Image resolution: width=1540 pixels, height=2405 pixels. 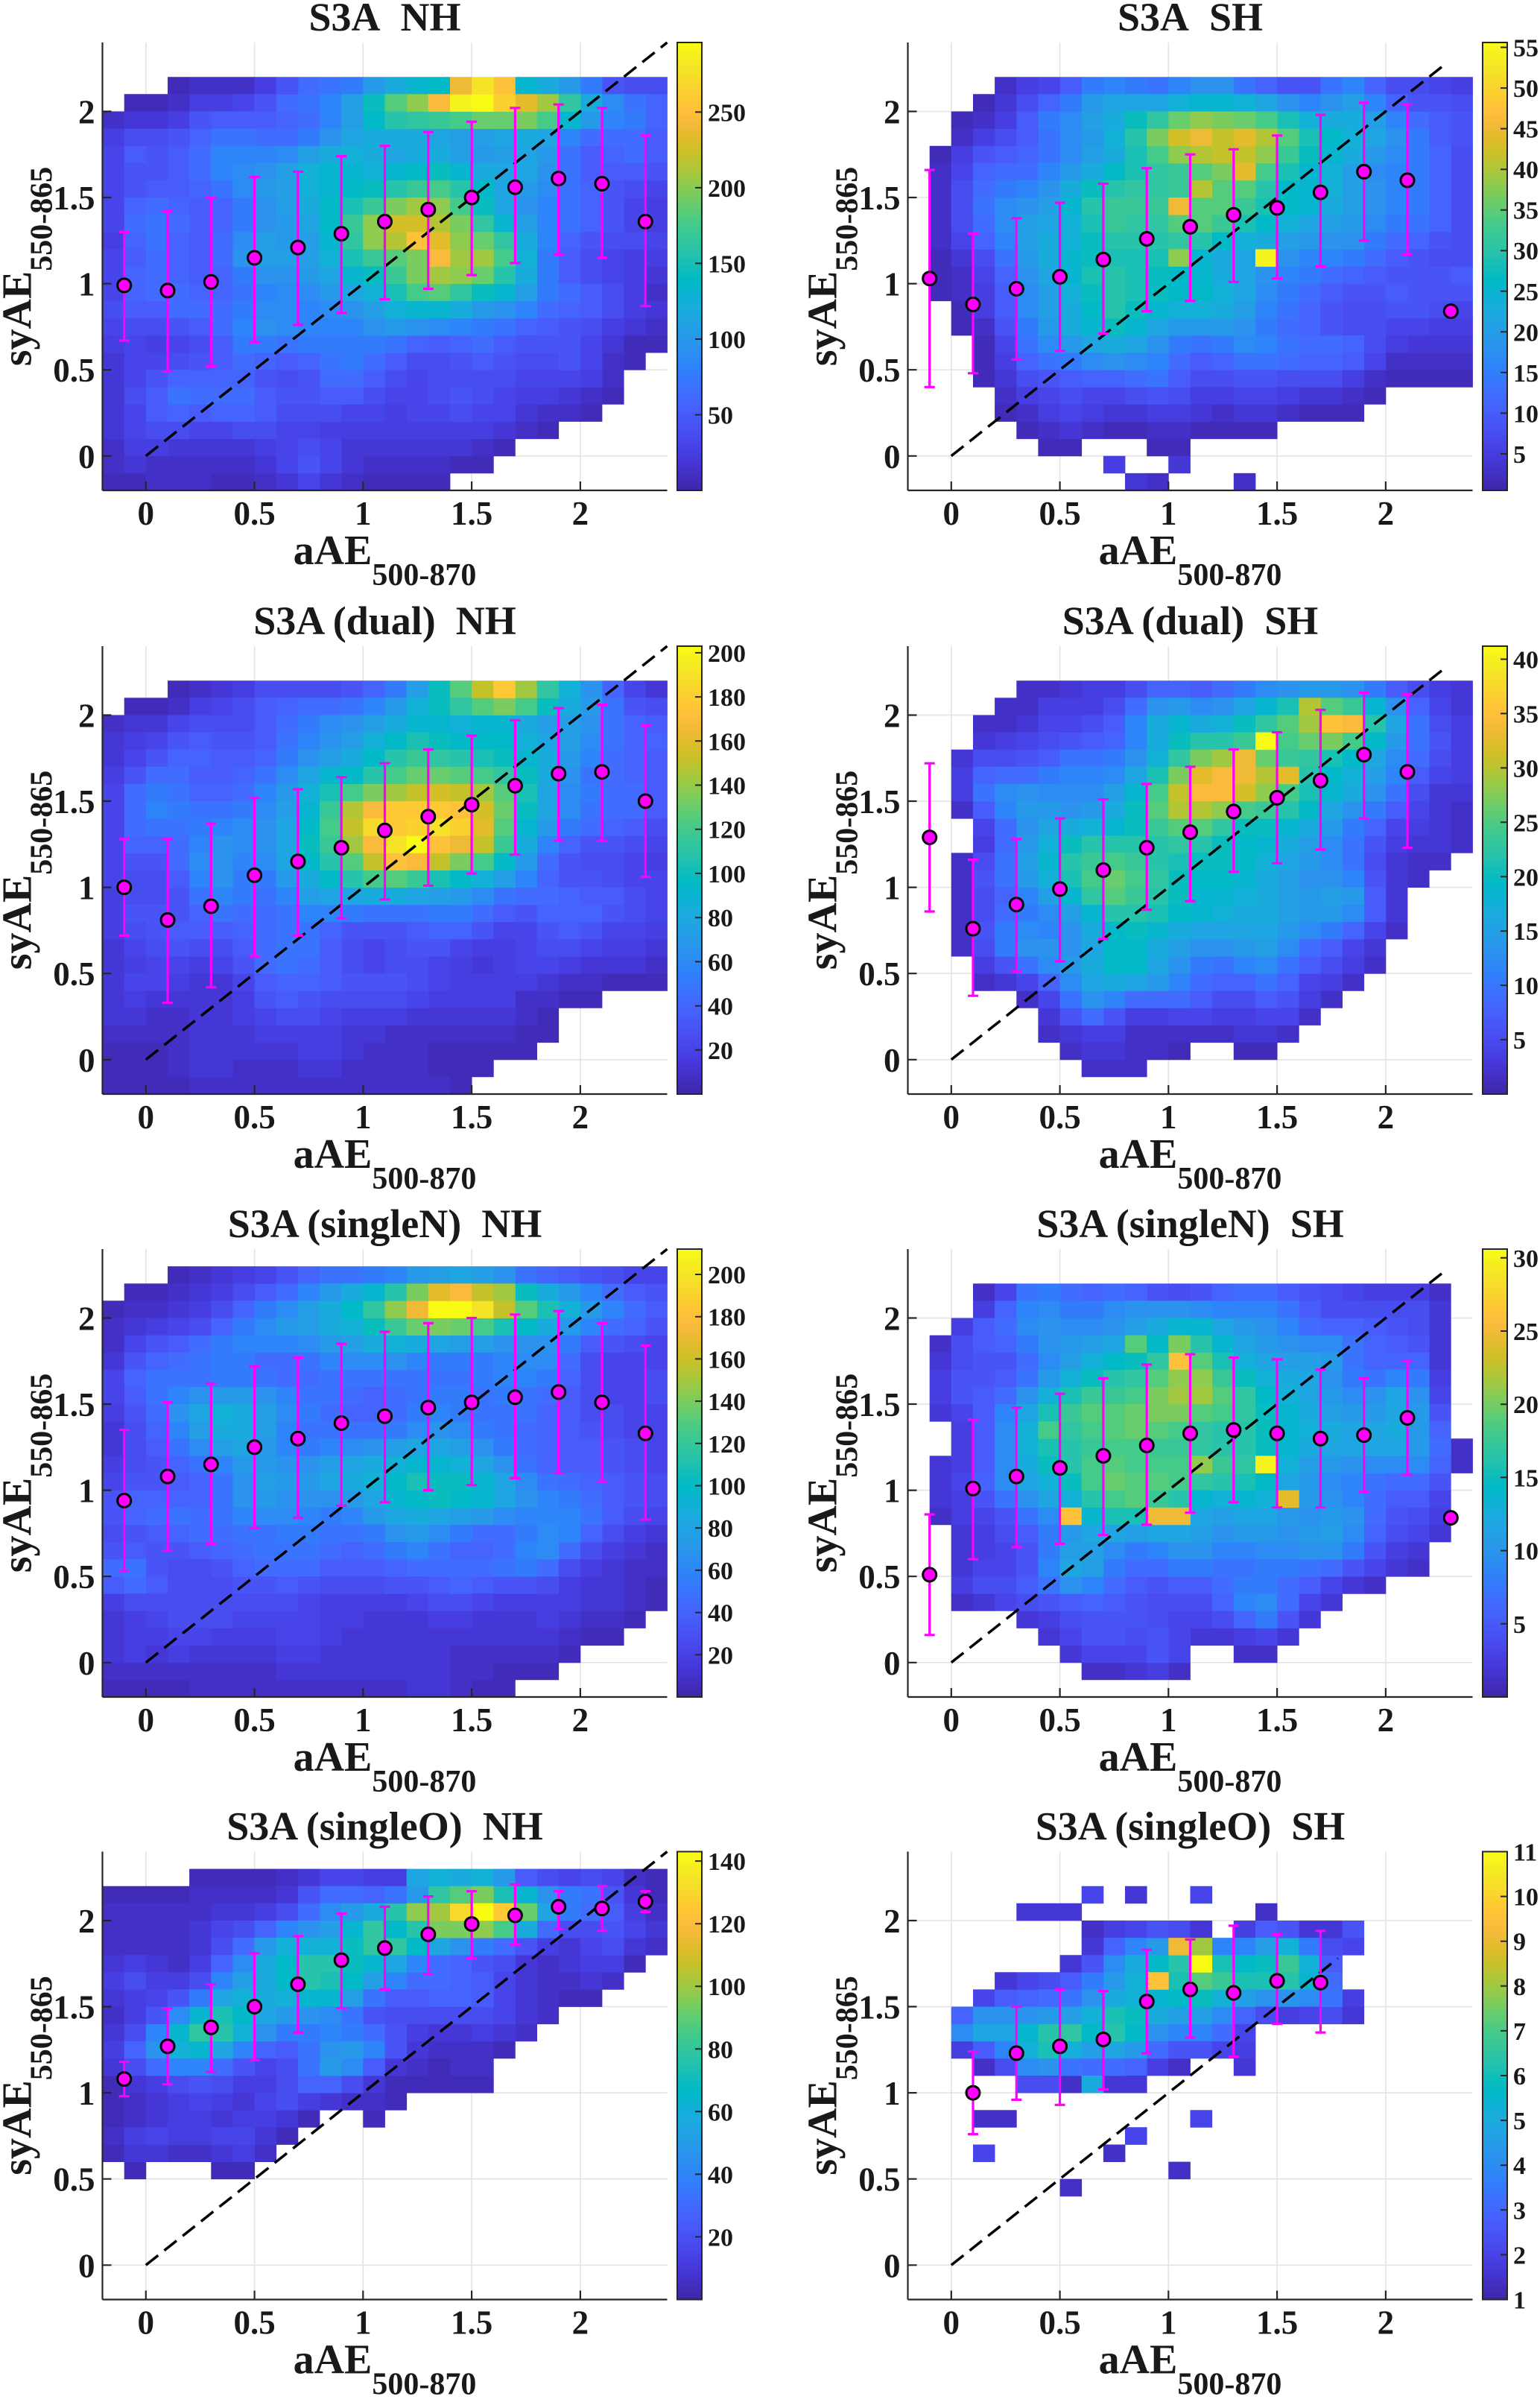 What do you see at coordinates (1526, 211) in the screenshot?
I see `svg-text: 35` at bounding box center [1526, 211].